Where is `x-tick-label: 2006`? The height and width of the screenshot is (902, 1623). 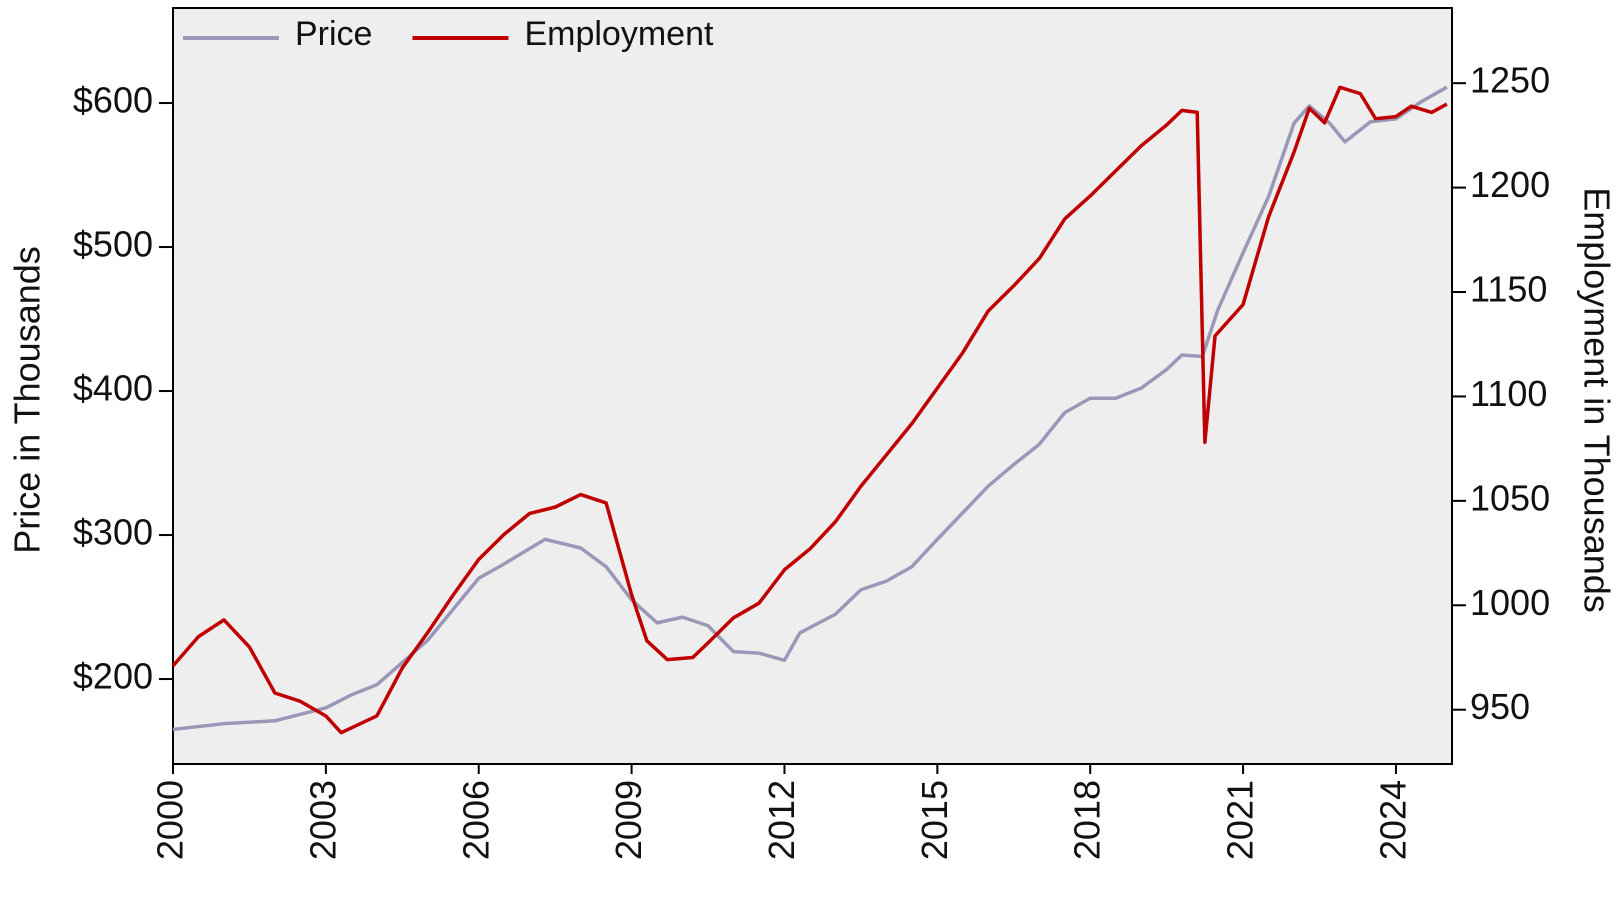
x-tick-label: 2006 is located at coordinates (475, 820).